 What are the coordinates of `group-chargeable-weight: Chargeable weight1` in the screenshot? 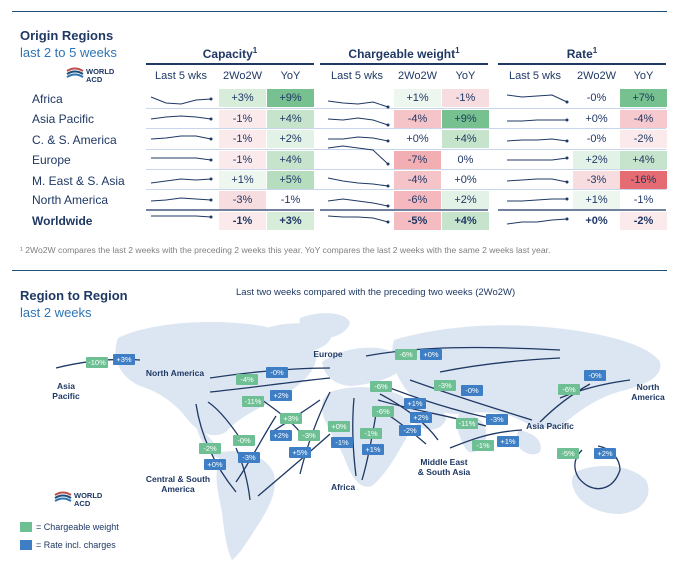 It's located at (404, 53).